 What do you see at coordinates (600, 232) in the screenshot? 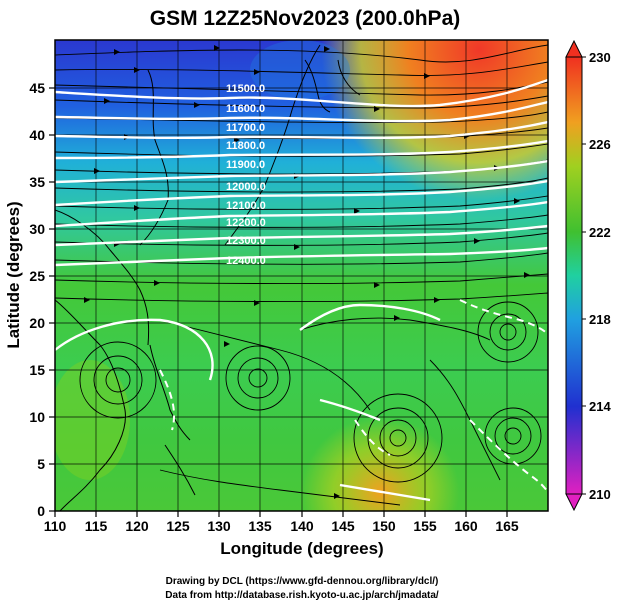
I see `colorbar-tick-label: 222` at bounding box center [600, 232].